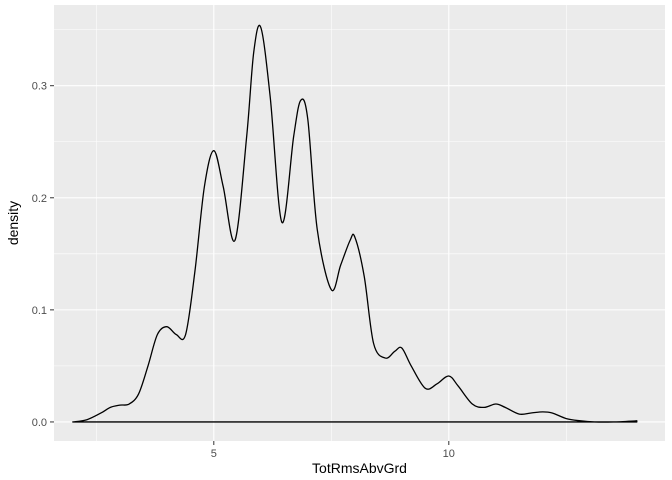 This screenshot has width=672, height=480. I want to click on x-axis: 5 10, so click(333, 450).